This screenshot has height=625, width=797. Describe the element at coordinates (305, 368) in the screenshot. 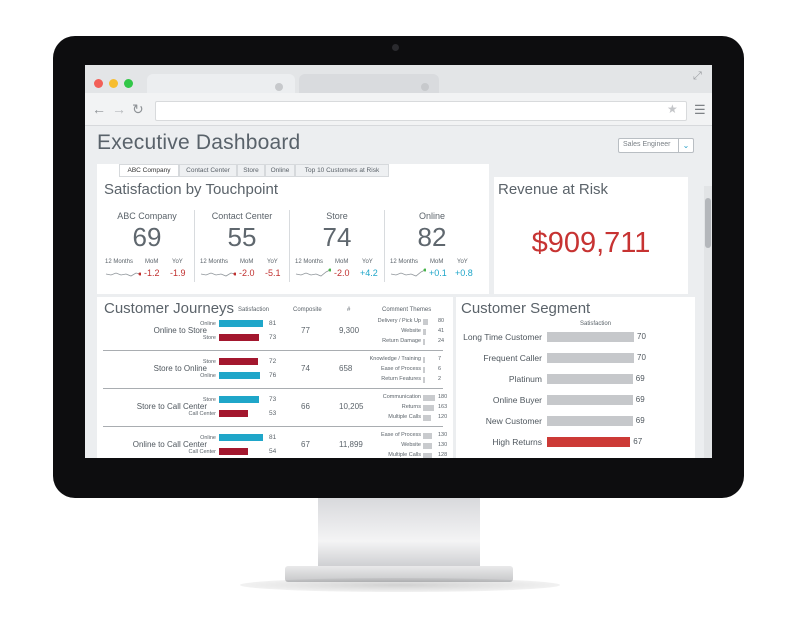

I see `journey-composite: 74` at that location.